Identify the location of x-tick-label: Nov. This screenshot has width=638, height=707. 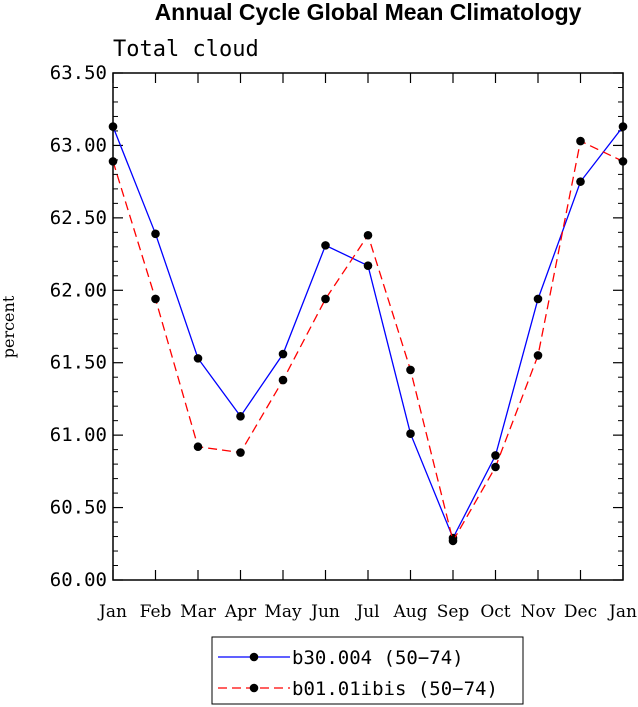
(538, 612).